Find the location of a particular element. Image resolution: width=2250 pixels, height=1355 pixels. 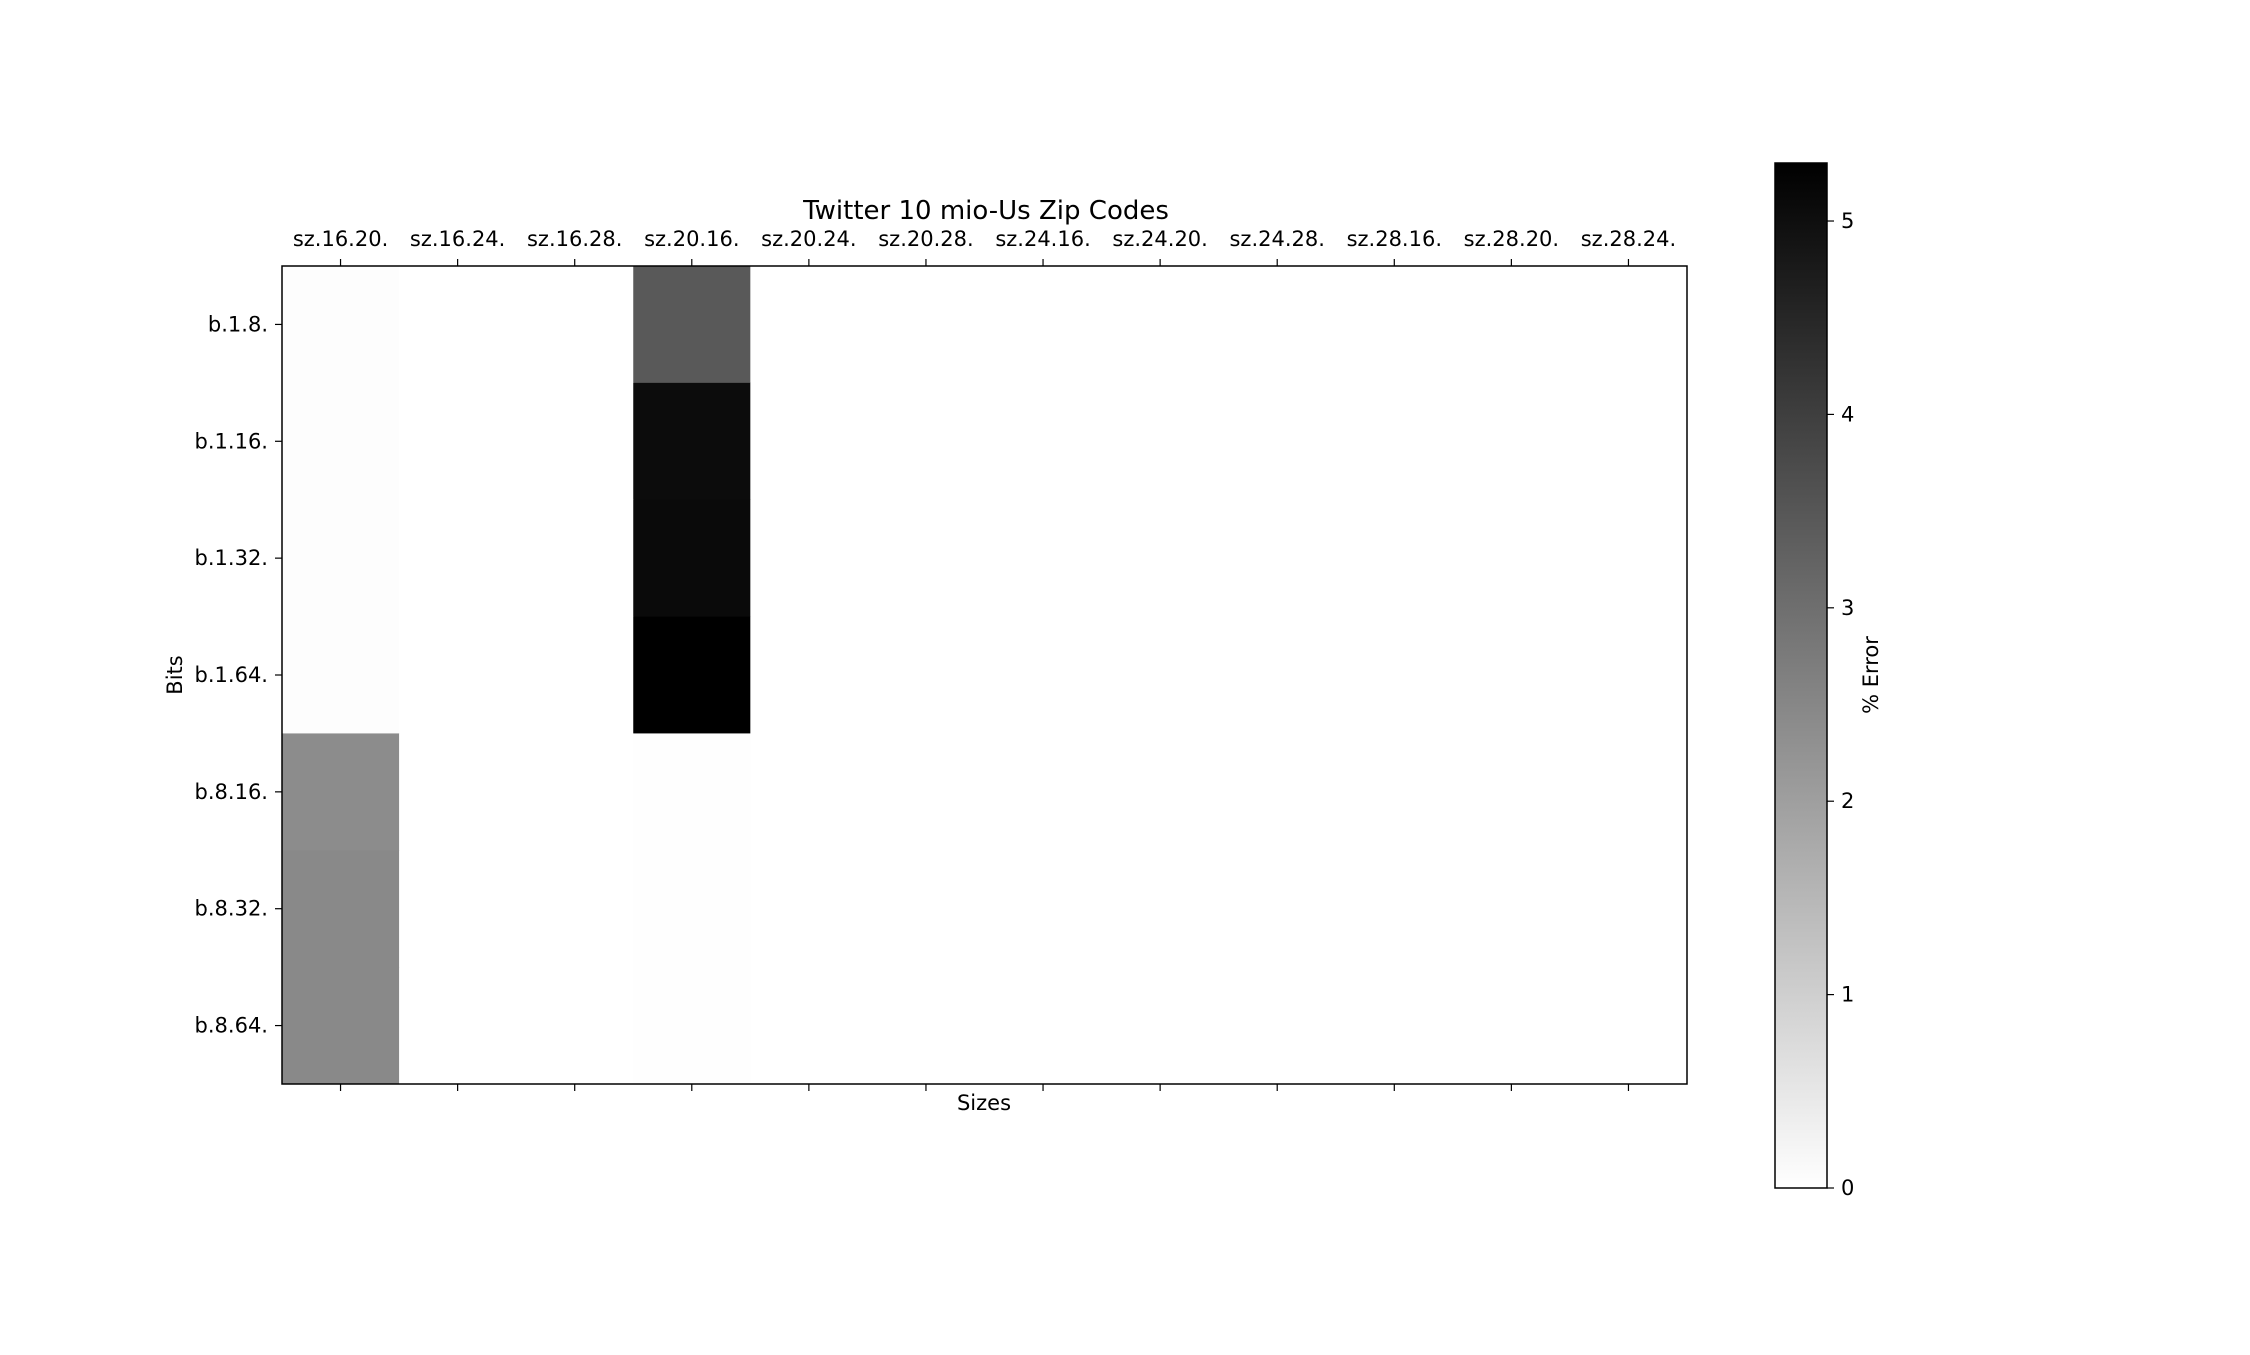

x-tick-label: sz.24.28. is located at coordinates (1276, 239).